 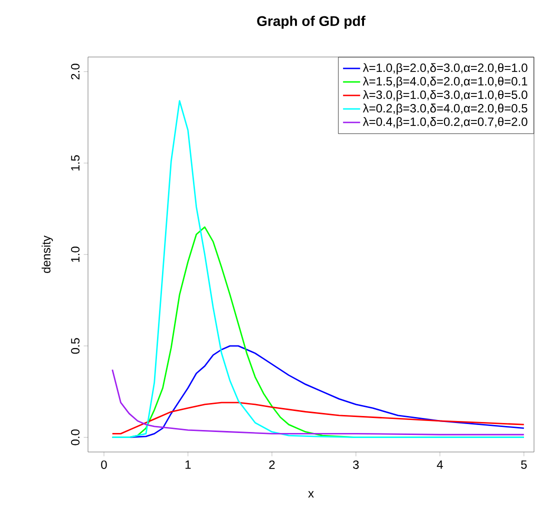 I want to click on legend-label: λ=3.0,β=1.0,δ=3.0,α=1.0,θ=5.0, so click(x=445, y=96).